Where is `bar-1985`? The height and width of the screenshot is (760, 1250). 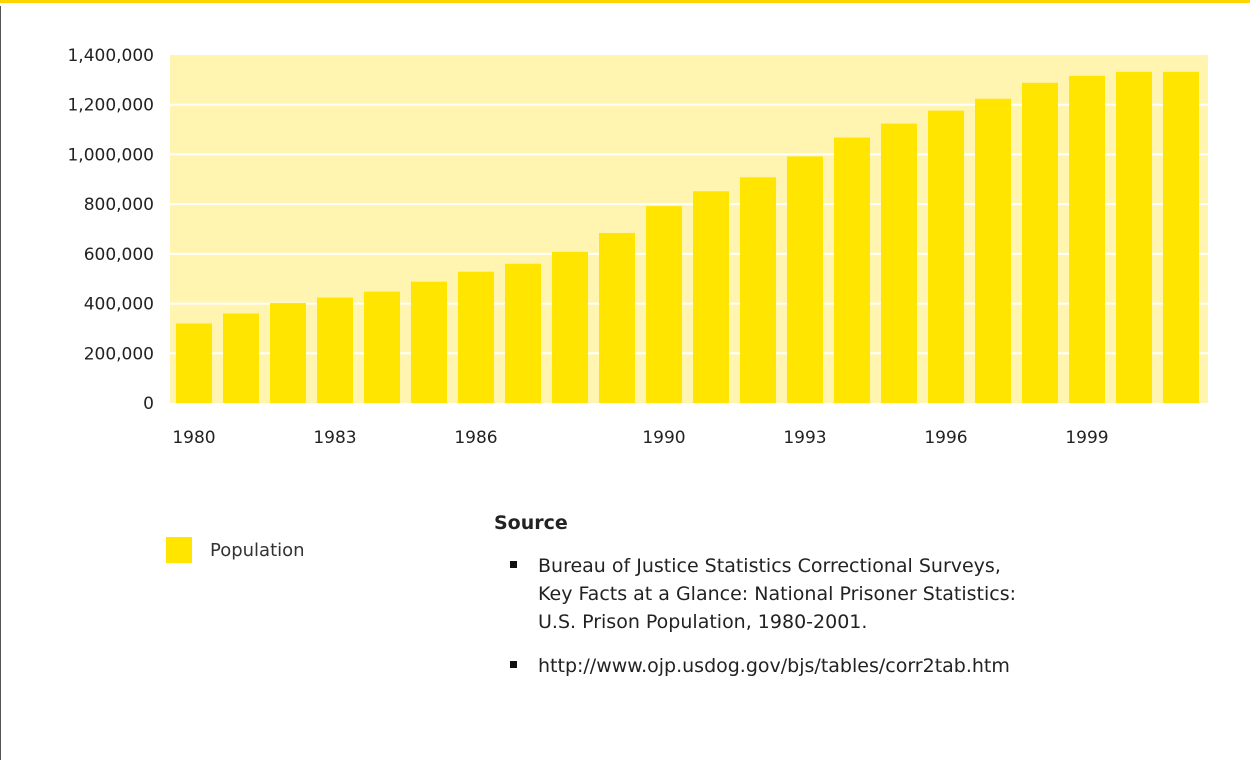 bar-1985 is located at coordinates (429, 342).